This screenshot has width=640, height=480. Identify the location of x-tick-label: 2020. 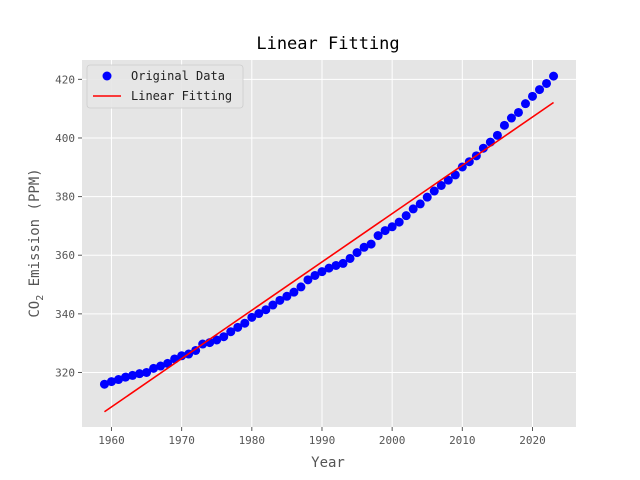
(532, 440).